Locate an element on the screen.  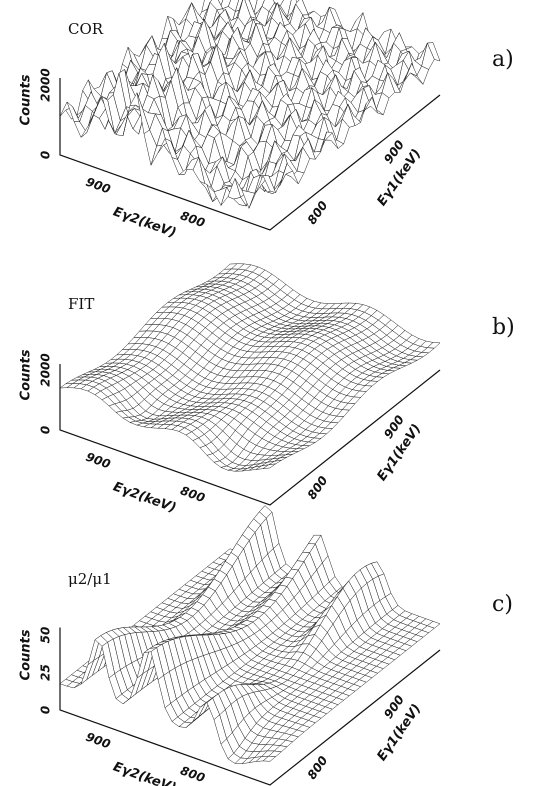
panel-title: μ2/μ1 is located at coordinates (90, 579).